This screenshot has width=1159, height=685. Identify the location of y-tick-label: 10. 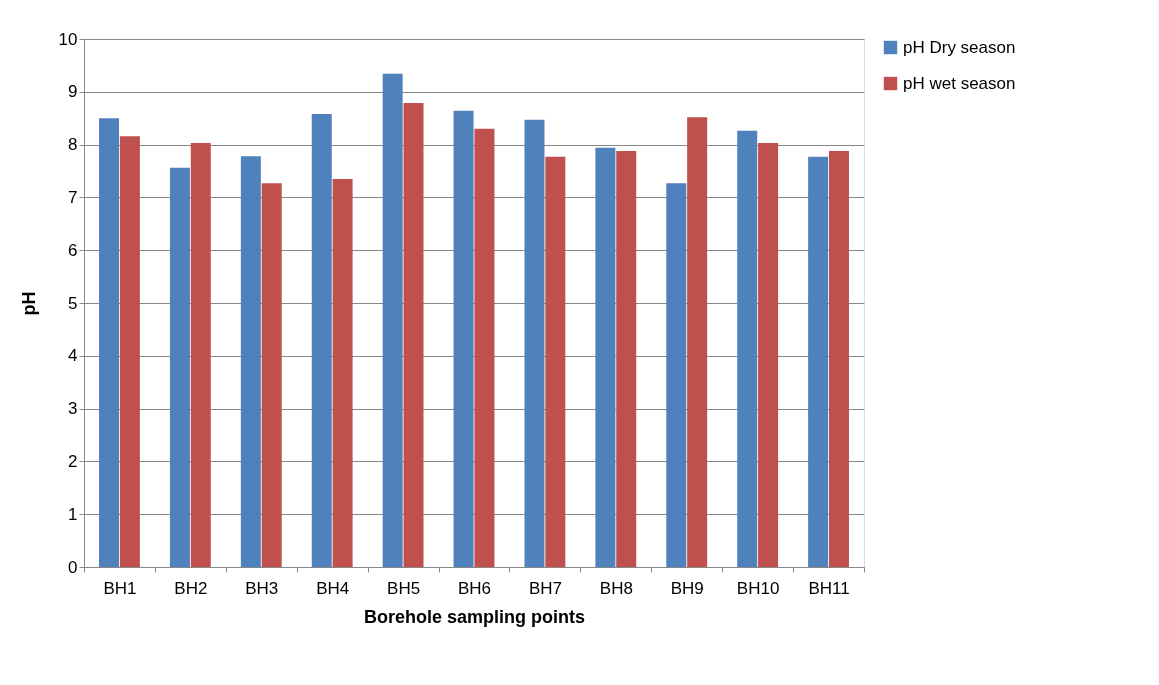
(68, 39).